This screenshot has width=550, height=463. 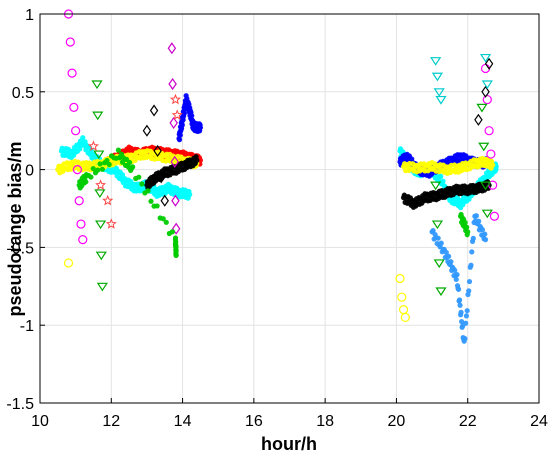 I want to click on x-tick-label: 16, so click(x=254, y=421).